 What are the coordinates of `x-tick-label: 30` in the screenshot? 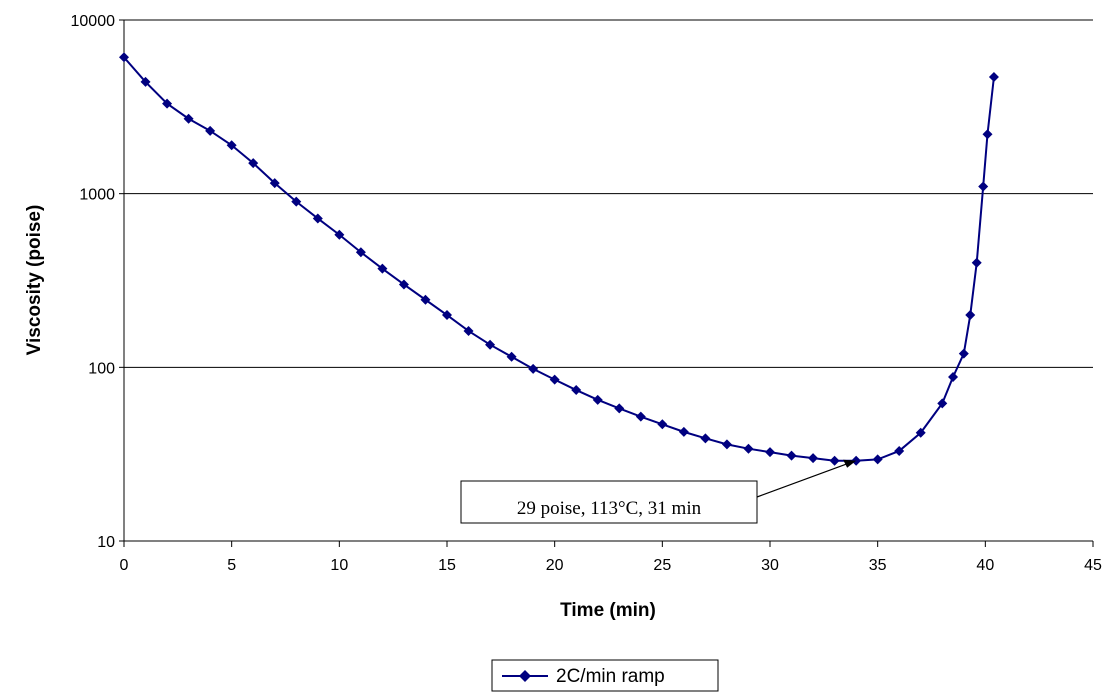 It's located at (770, 565).